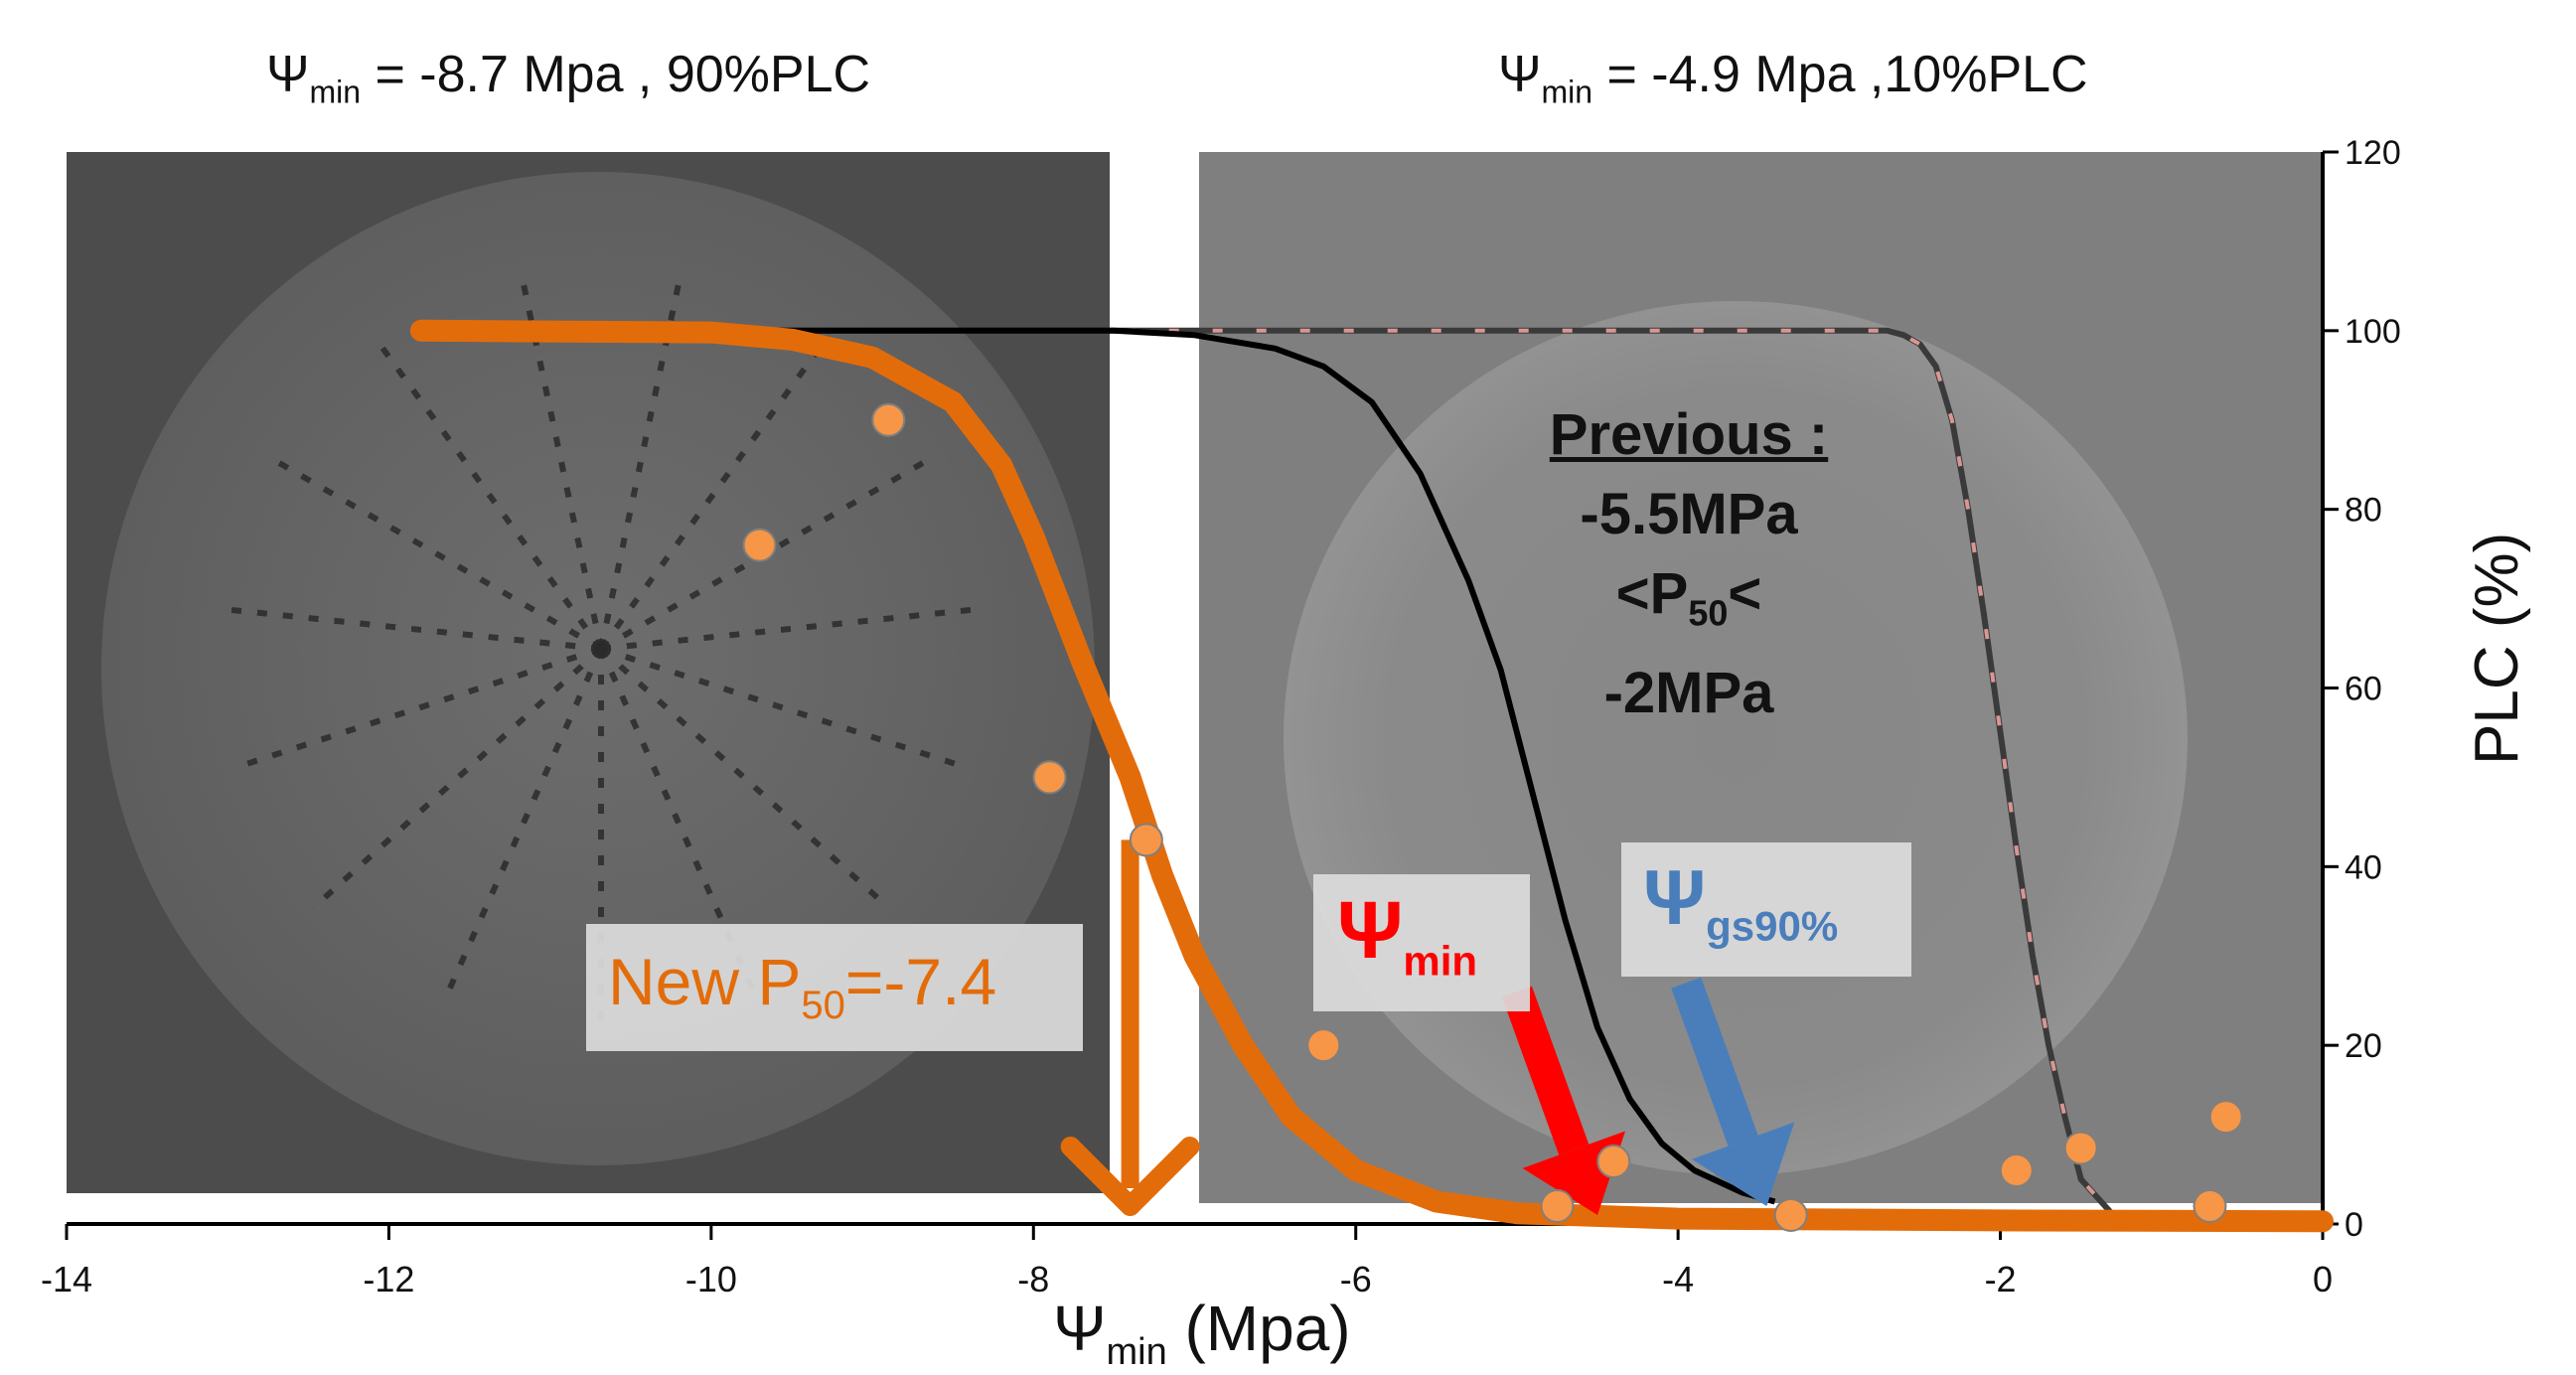 The image size is (2576, 1375). Describe the element at coordinates (1772, 926) in the screenshot. I see `psi-gs90-sub: gs90%` at that location.